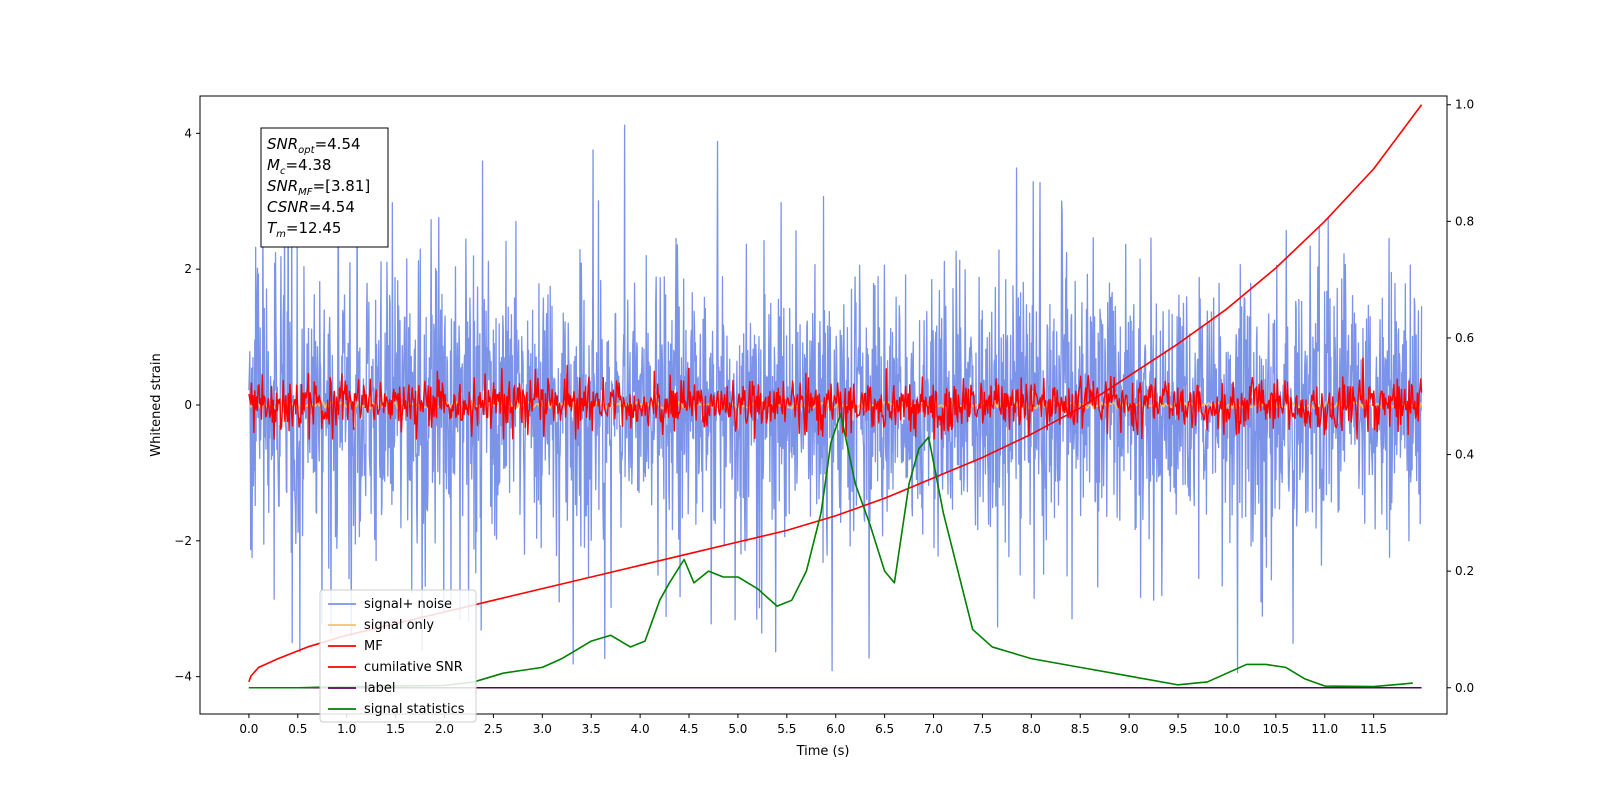 This screenshot has width=1600, height=800. What do you see at coordinates (1464, 571) in the screenshot?
I see `y2-tick-label: 0.2` at bounding box center [1464, 571].